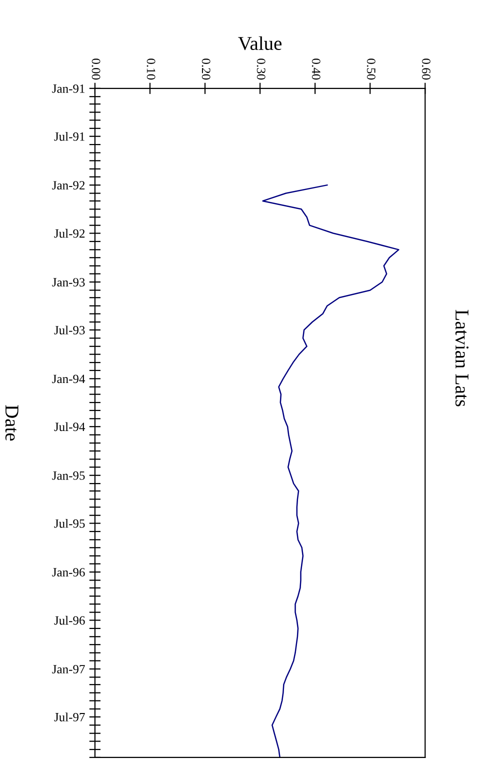  What do you see at coordinates (68, 88) in the screenshot?
I see `y-tick-label: Jan-91` at bounding box center [68, 88].